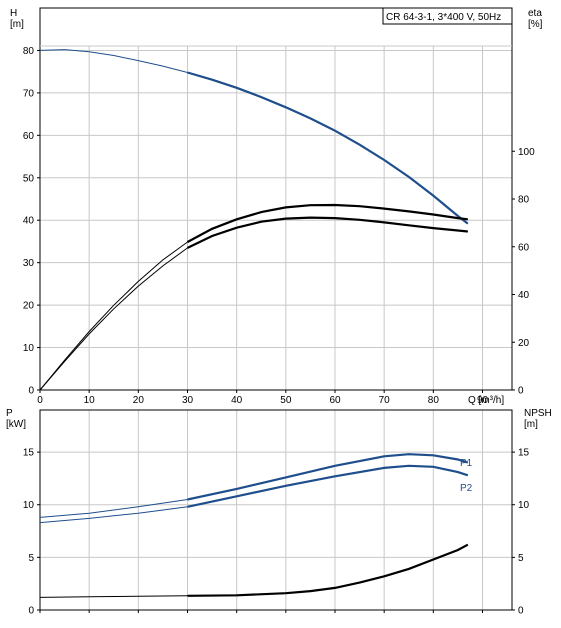  What do you see at coordinates (188, 400) in the screenshot?
I see `x-tick-label: 30` at bounding box center [188, 400].